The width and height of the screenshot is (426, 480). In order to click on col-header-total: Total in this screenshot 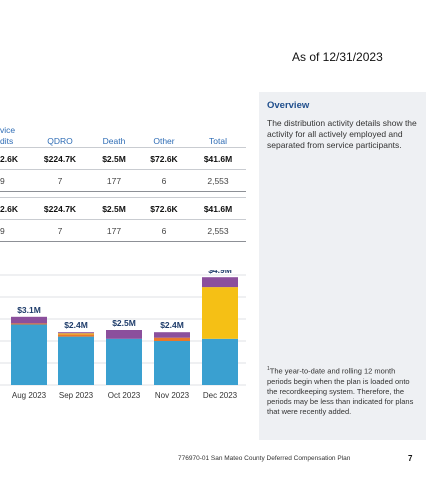, I will do `click(218, 141)`.